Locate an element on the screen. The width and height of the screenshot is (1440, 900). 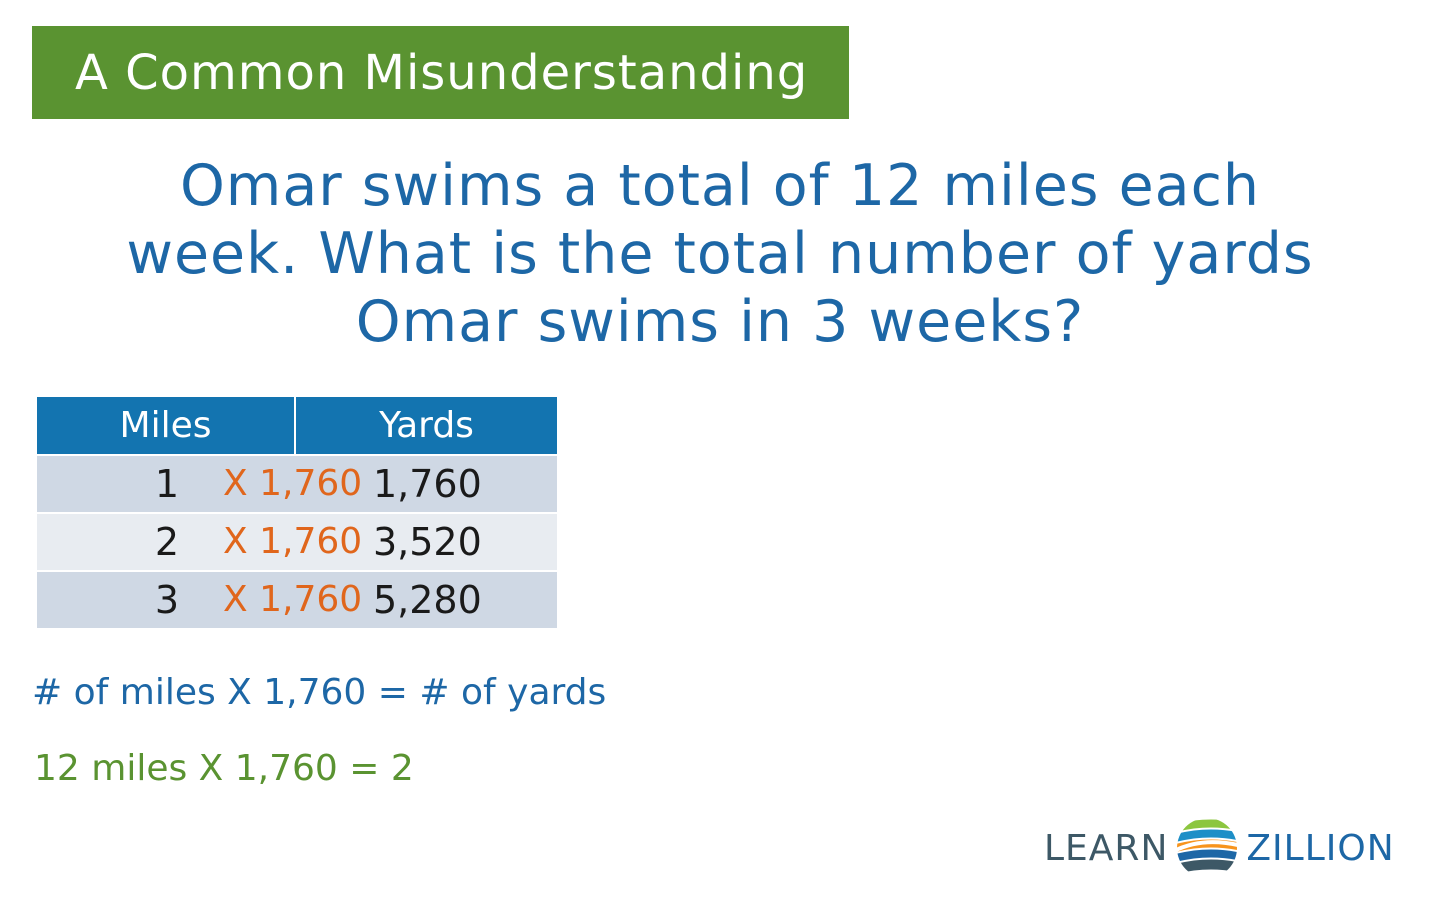
miles-cell: 1 is located at coordinates (167, 484).